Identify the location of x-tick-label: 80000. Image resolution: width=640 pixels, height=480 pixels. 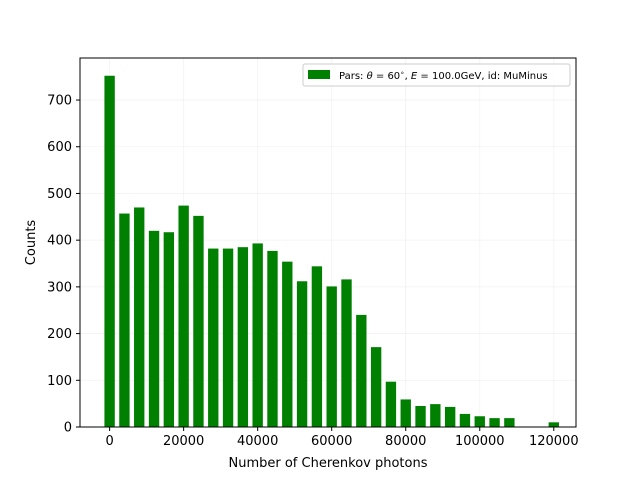
(405, 441).